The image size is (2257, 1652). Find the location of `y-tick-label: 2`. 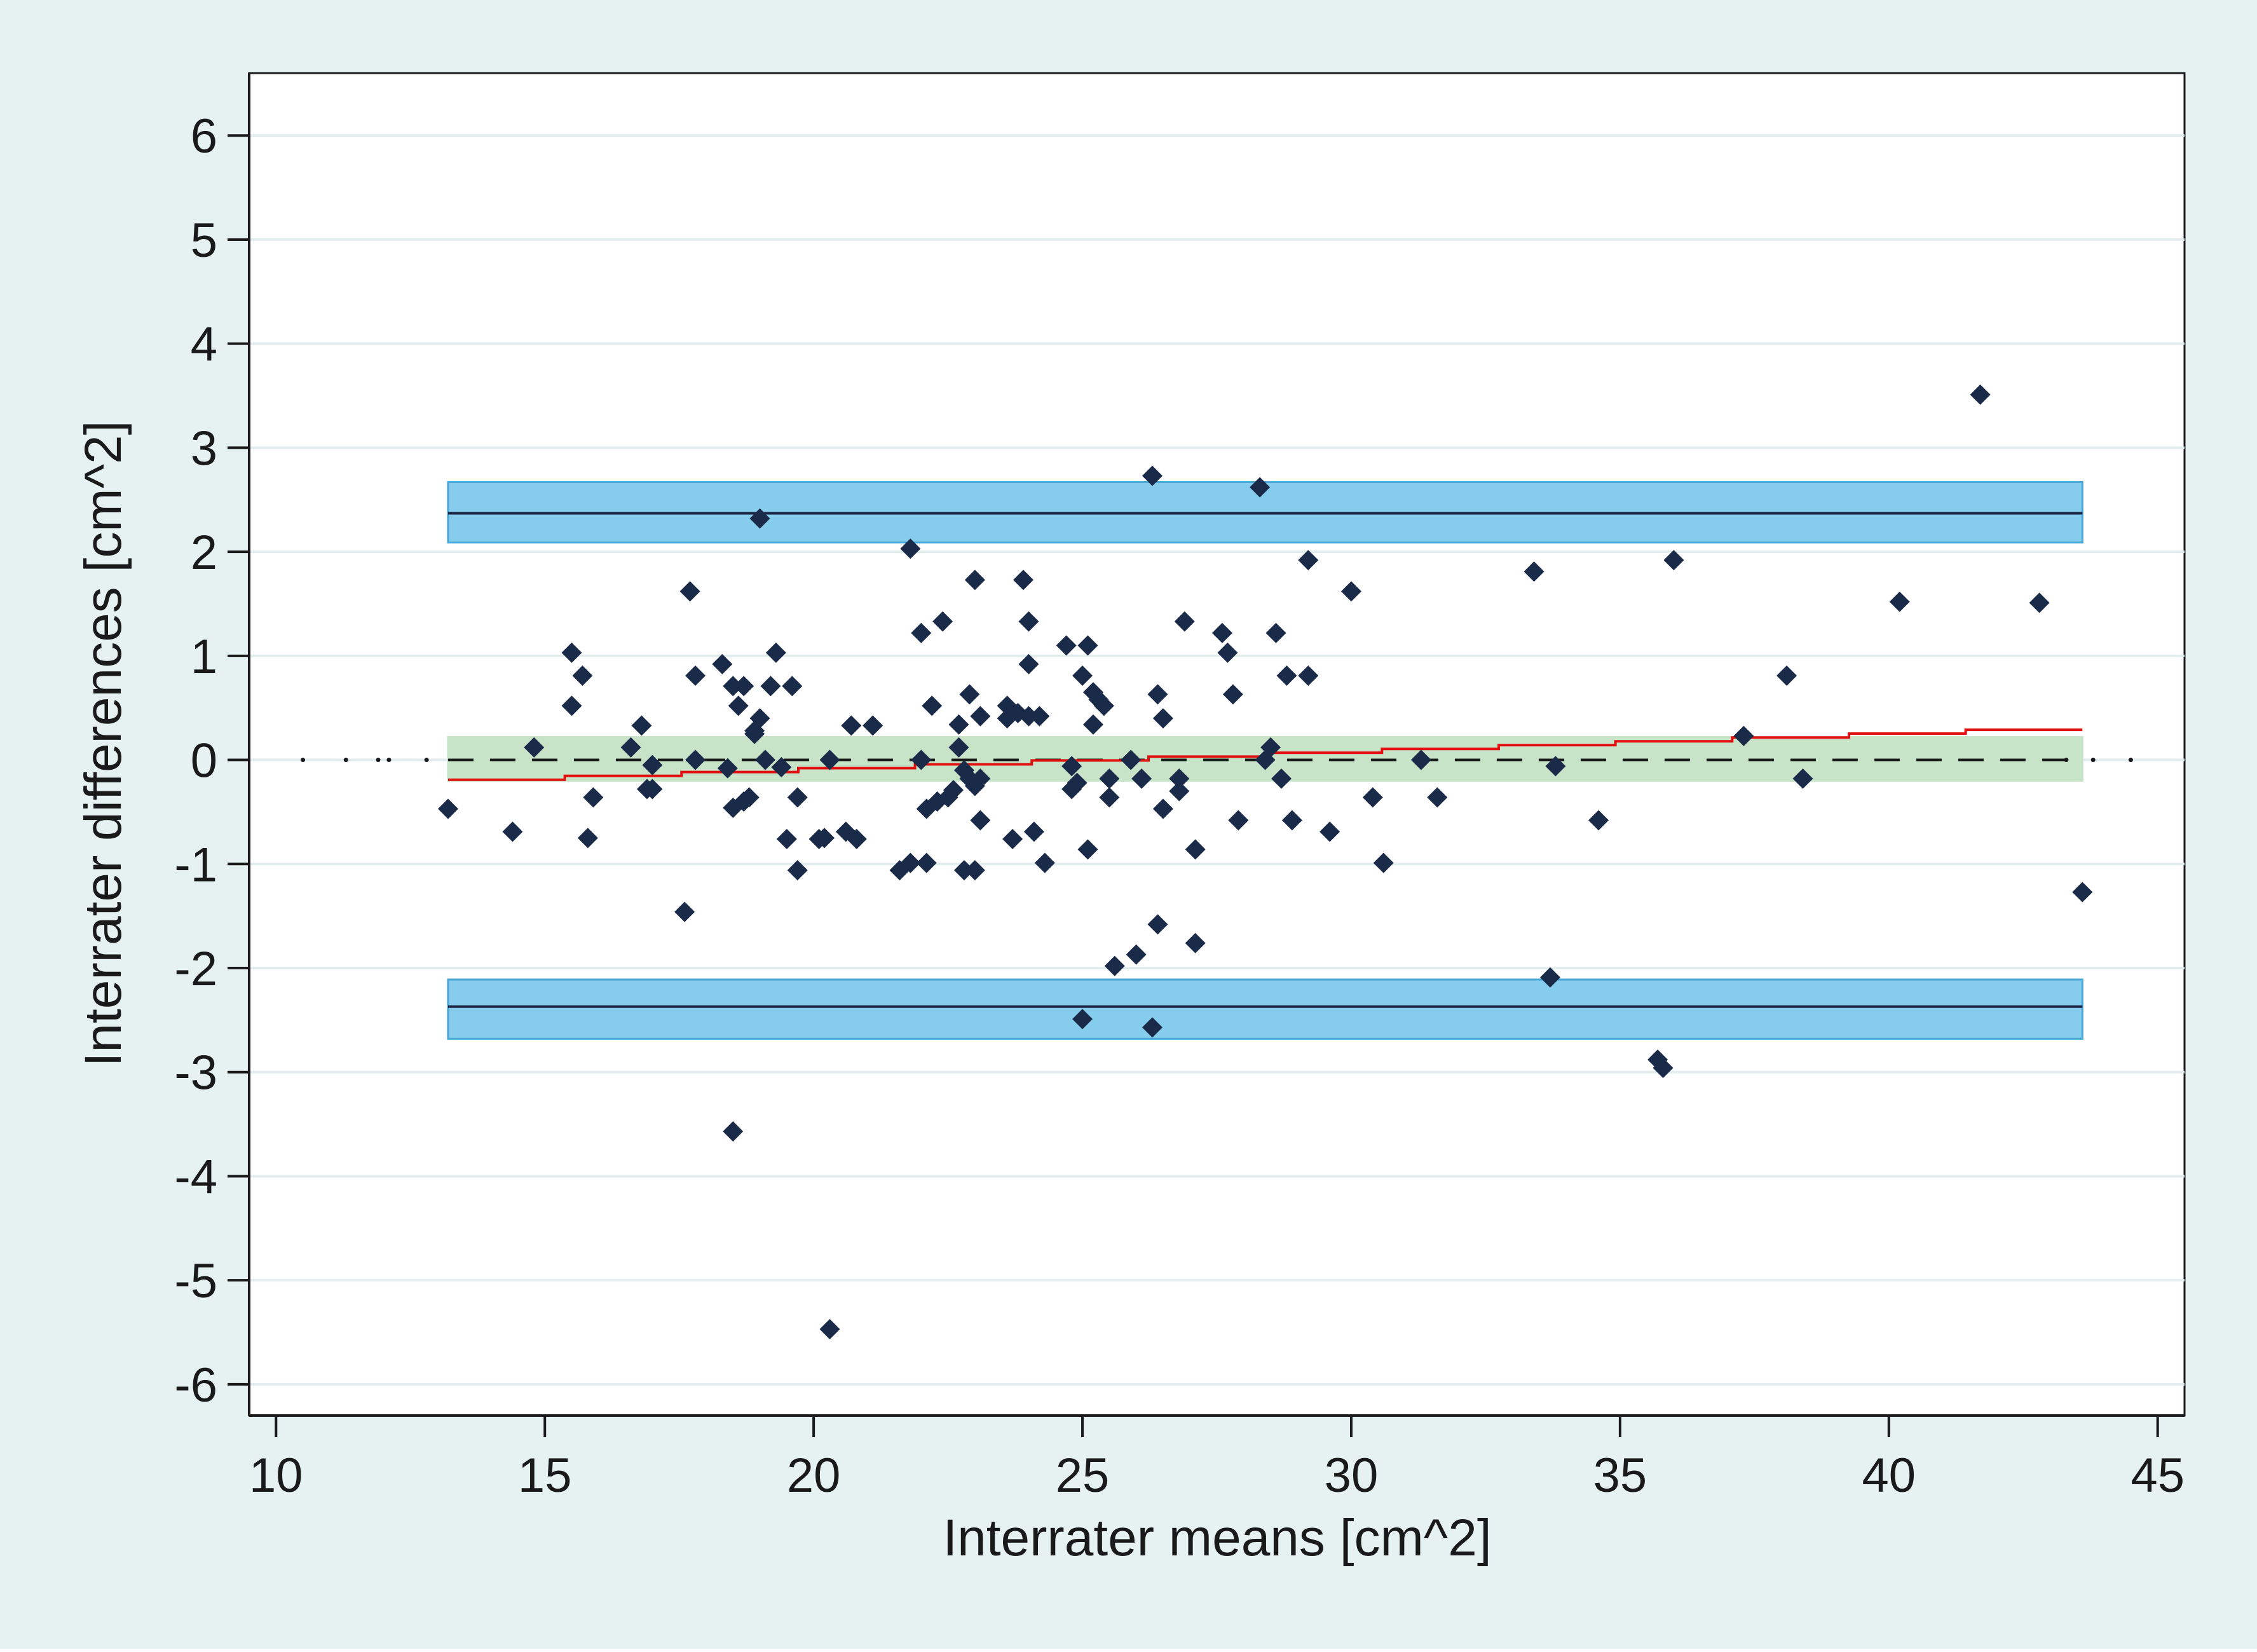

y-tick-label: 2 is located at coordinates (204, 553).